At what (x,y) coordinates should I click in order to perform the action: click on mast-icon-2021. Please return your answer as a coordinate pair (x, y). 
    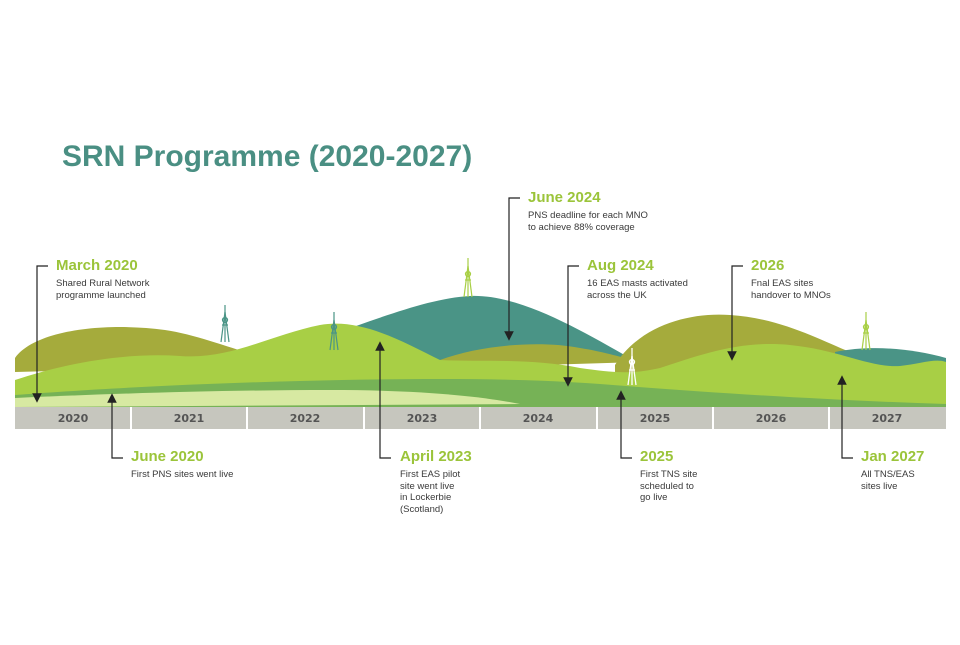
    Looking at the image, I should click on (225, 324).